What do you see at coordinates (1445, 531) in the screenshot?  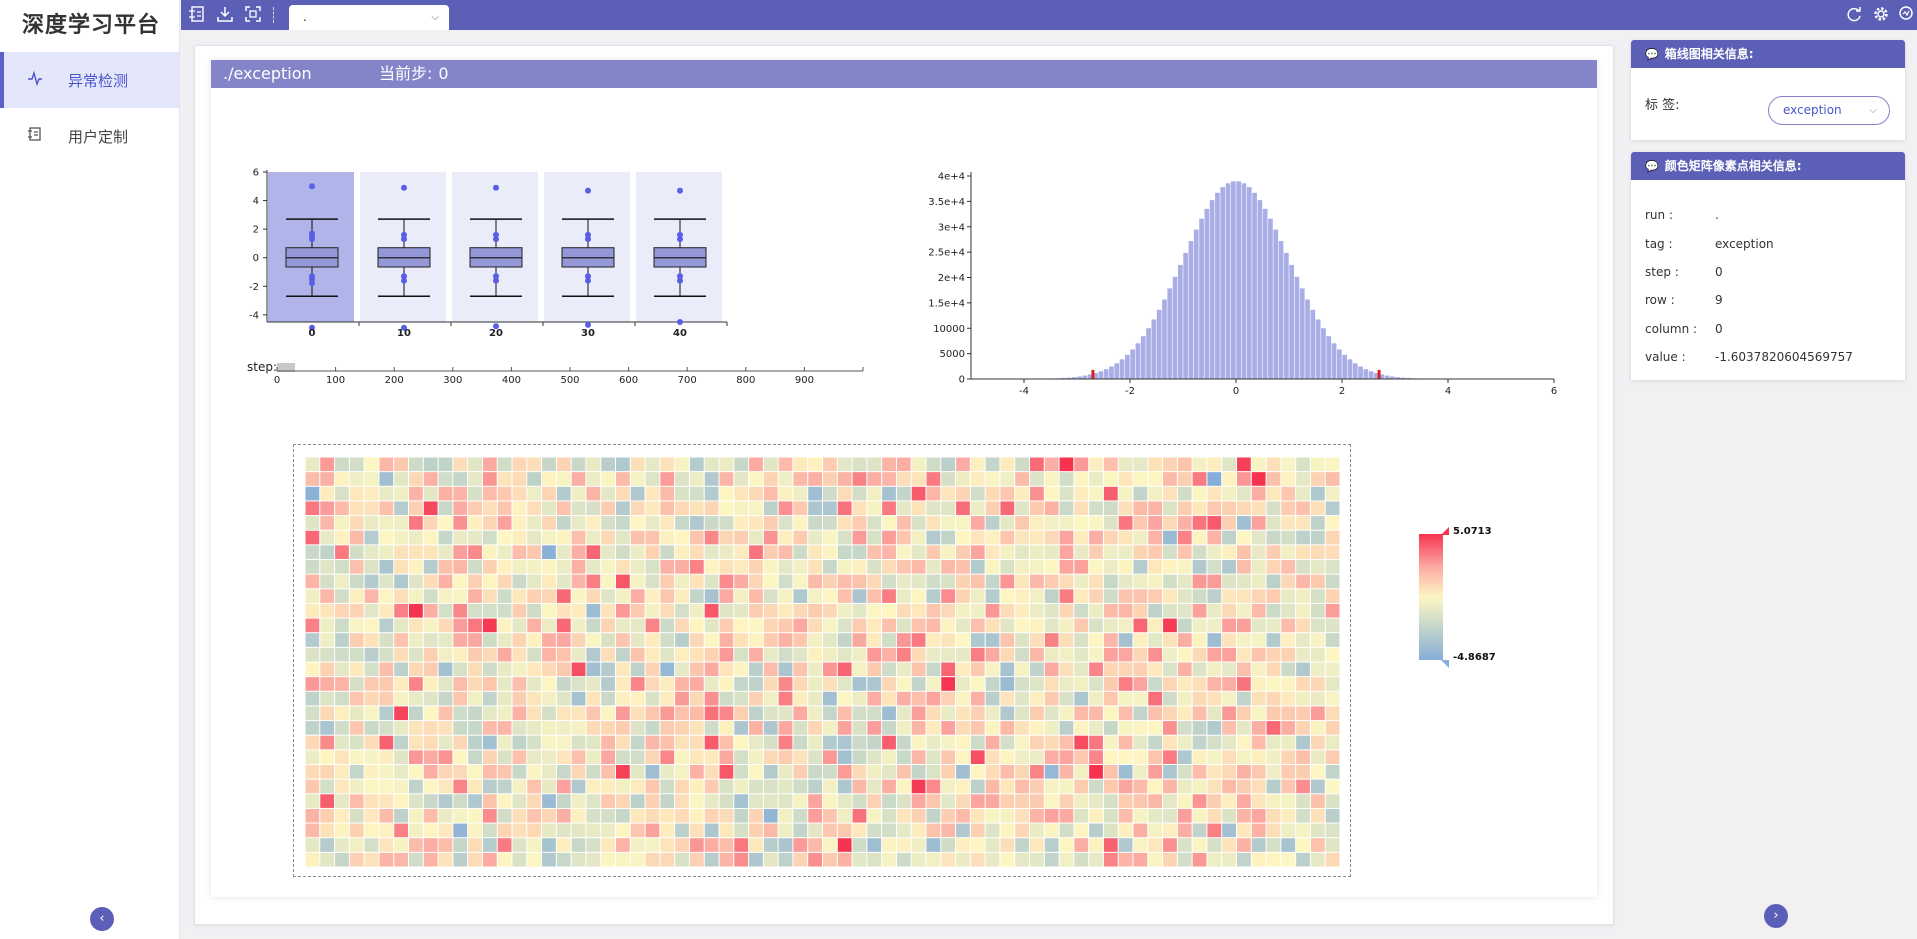 I see `legend-max-handle` at bounding box center [1445, 531].